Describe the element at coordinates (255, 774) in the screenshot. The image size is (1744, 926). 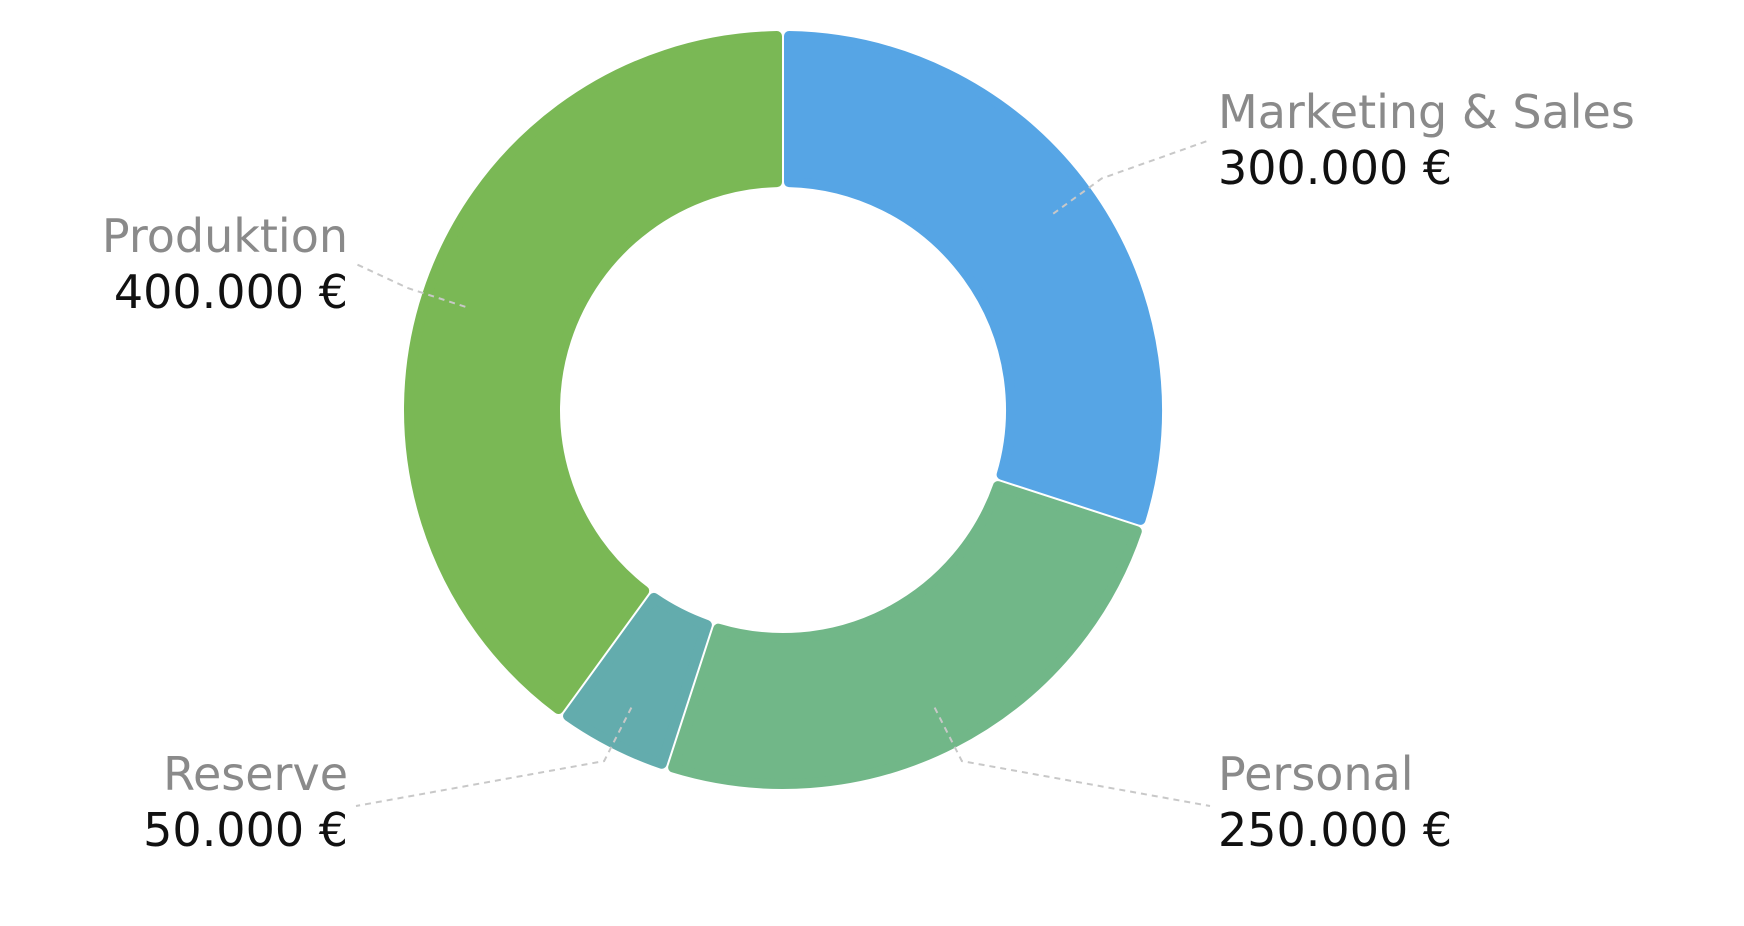
I see `slice-name-label-2: Reserve` at that location.